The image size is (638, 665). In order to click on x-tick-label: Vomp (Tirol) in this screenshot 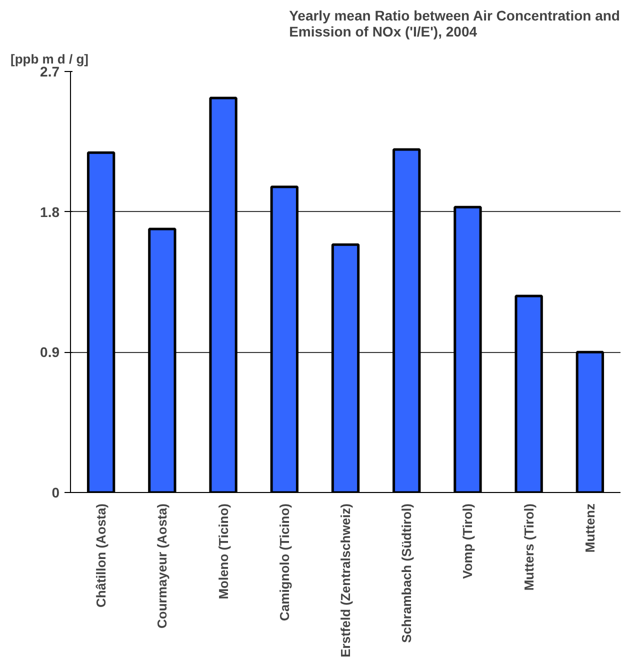, I will do `click(468, 541)`.